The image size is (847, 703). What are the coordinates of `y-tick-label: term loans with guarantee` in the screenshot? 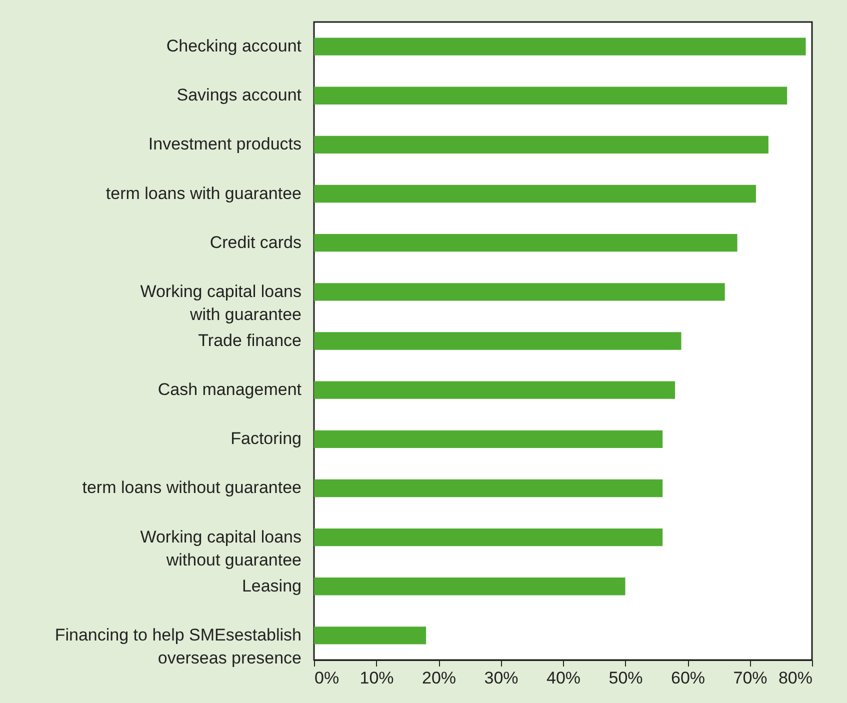 It's located at (204, 193).